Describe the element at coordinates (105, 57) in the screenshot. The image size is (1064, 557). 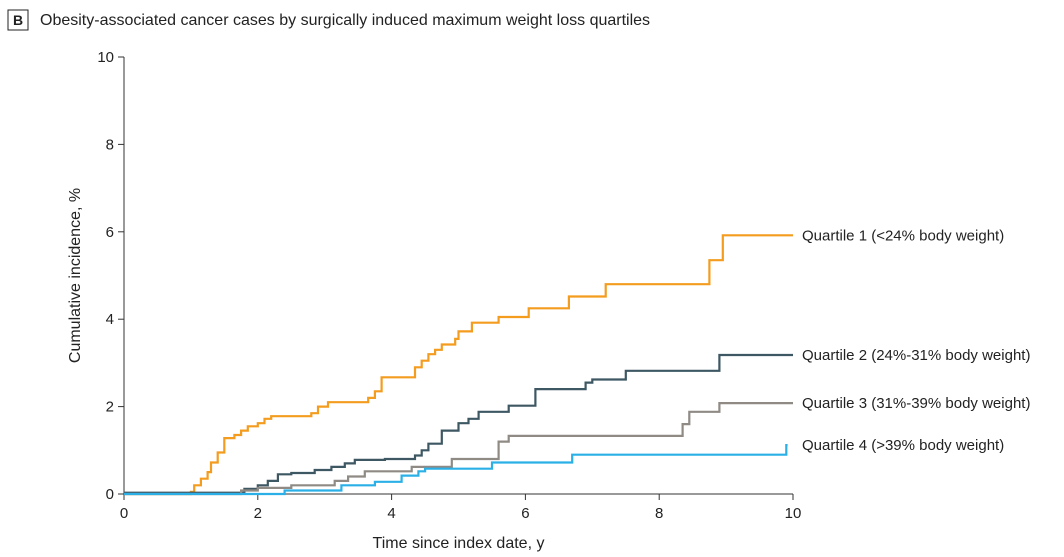
I see `y-tick-label: 10` at that location.